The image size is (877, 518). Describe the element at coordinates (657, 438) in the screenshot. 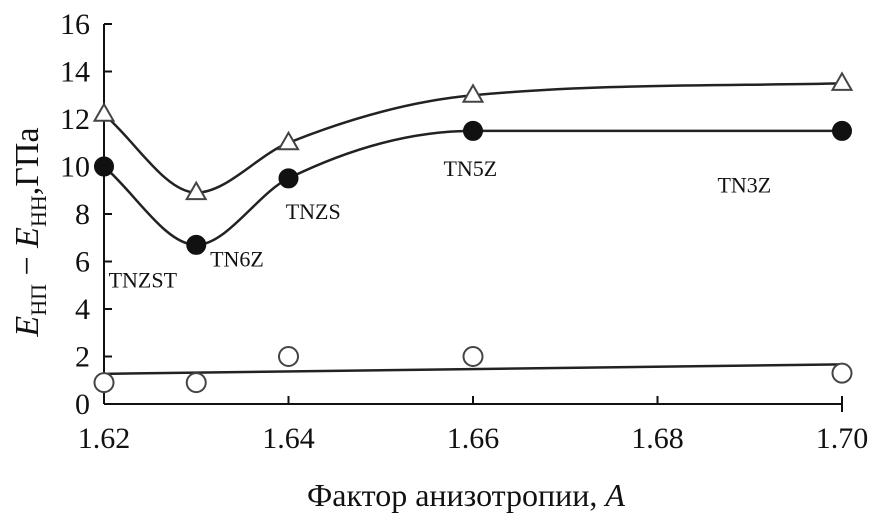

I see `x-tick-label: 1.68` at that location.